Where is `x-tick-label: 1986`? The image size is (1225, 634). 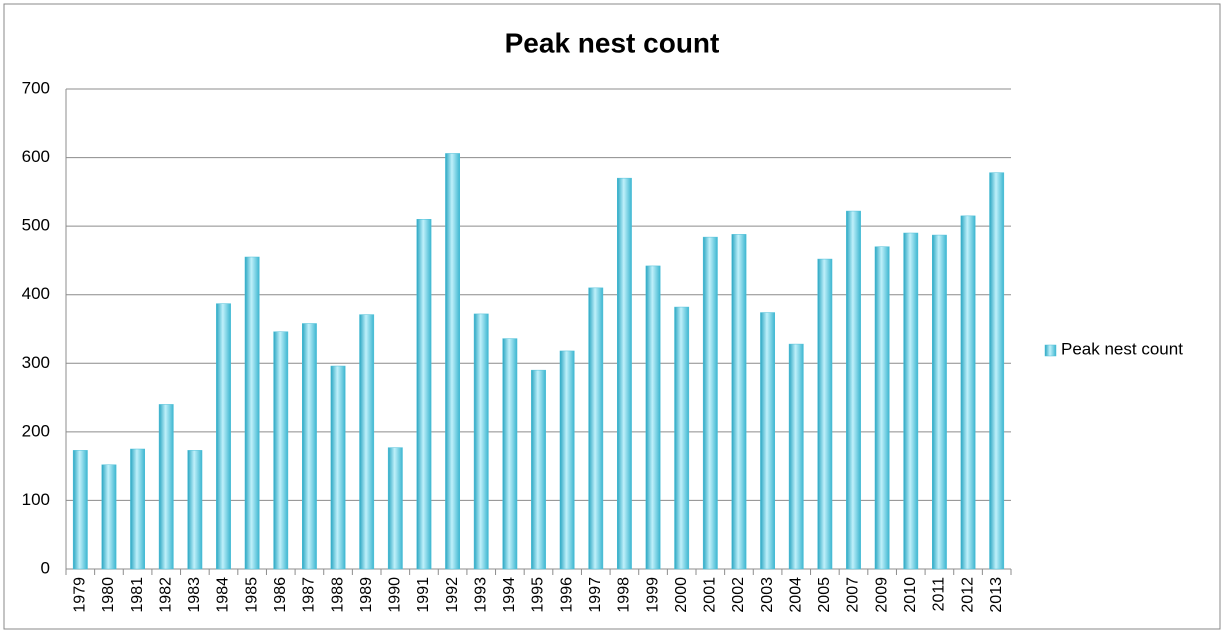 x-tick-label: 1986 is located at coordinates (280, 595).